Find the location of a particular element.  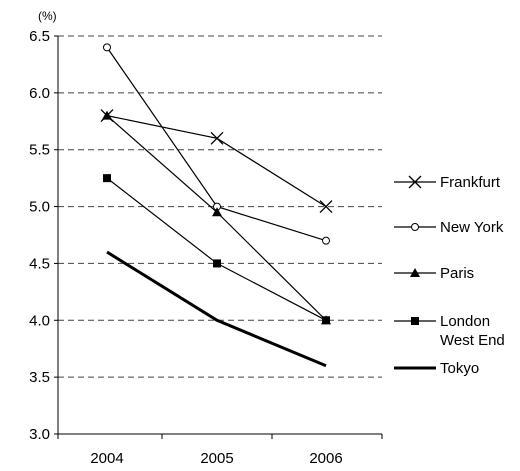

series-line-frankfurt is located at coordinates (216, 161).